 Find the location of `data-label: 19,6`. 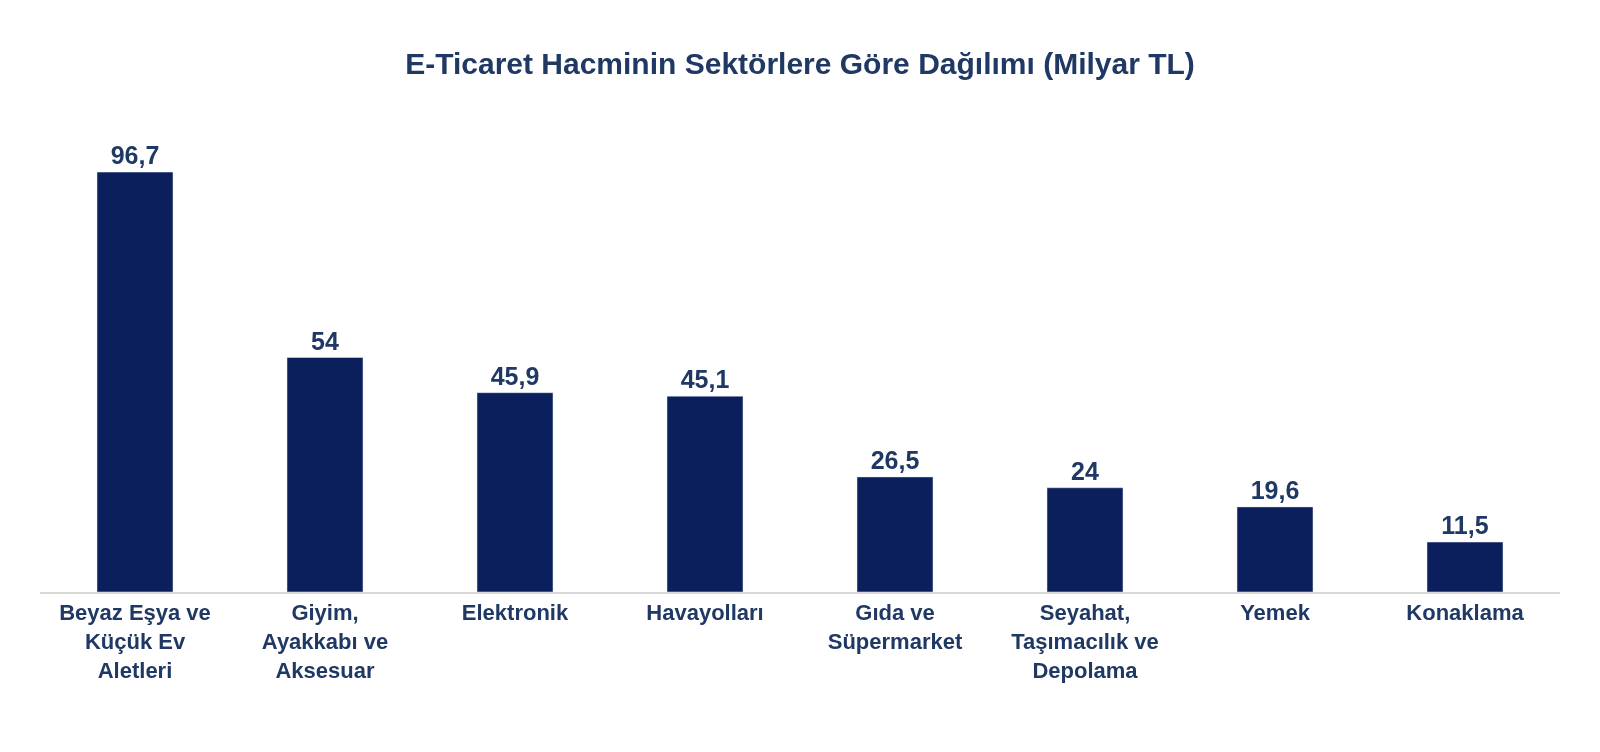

data-label: 19,6 is located at coordinates (1275, 489).